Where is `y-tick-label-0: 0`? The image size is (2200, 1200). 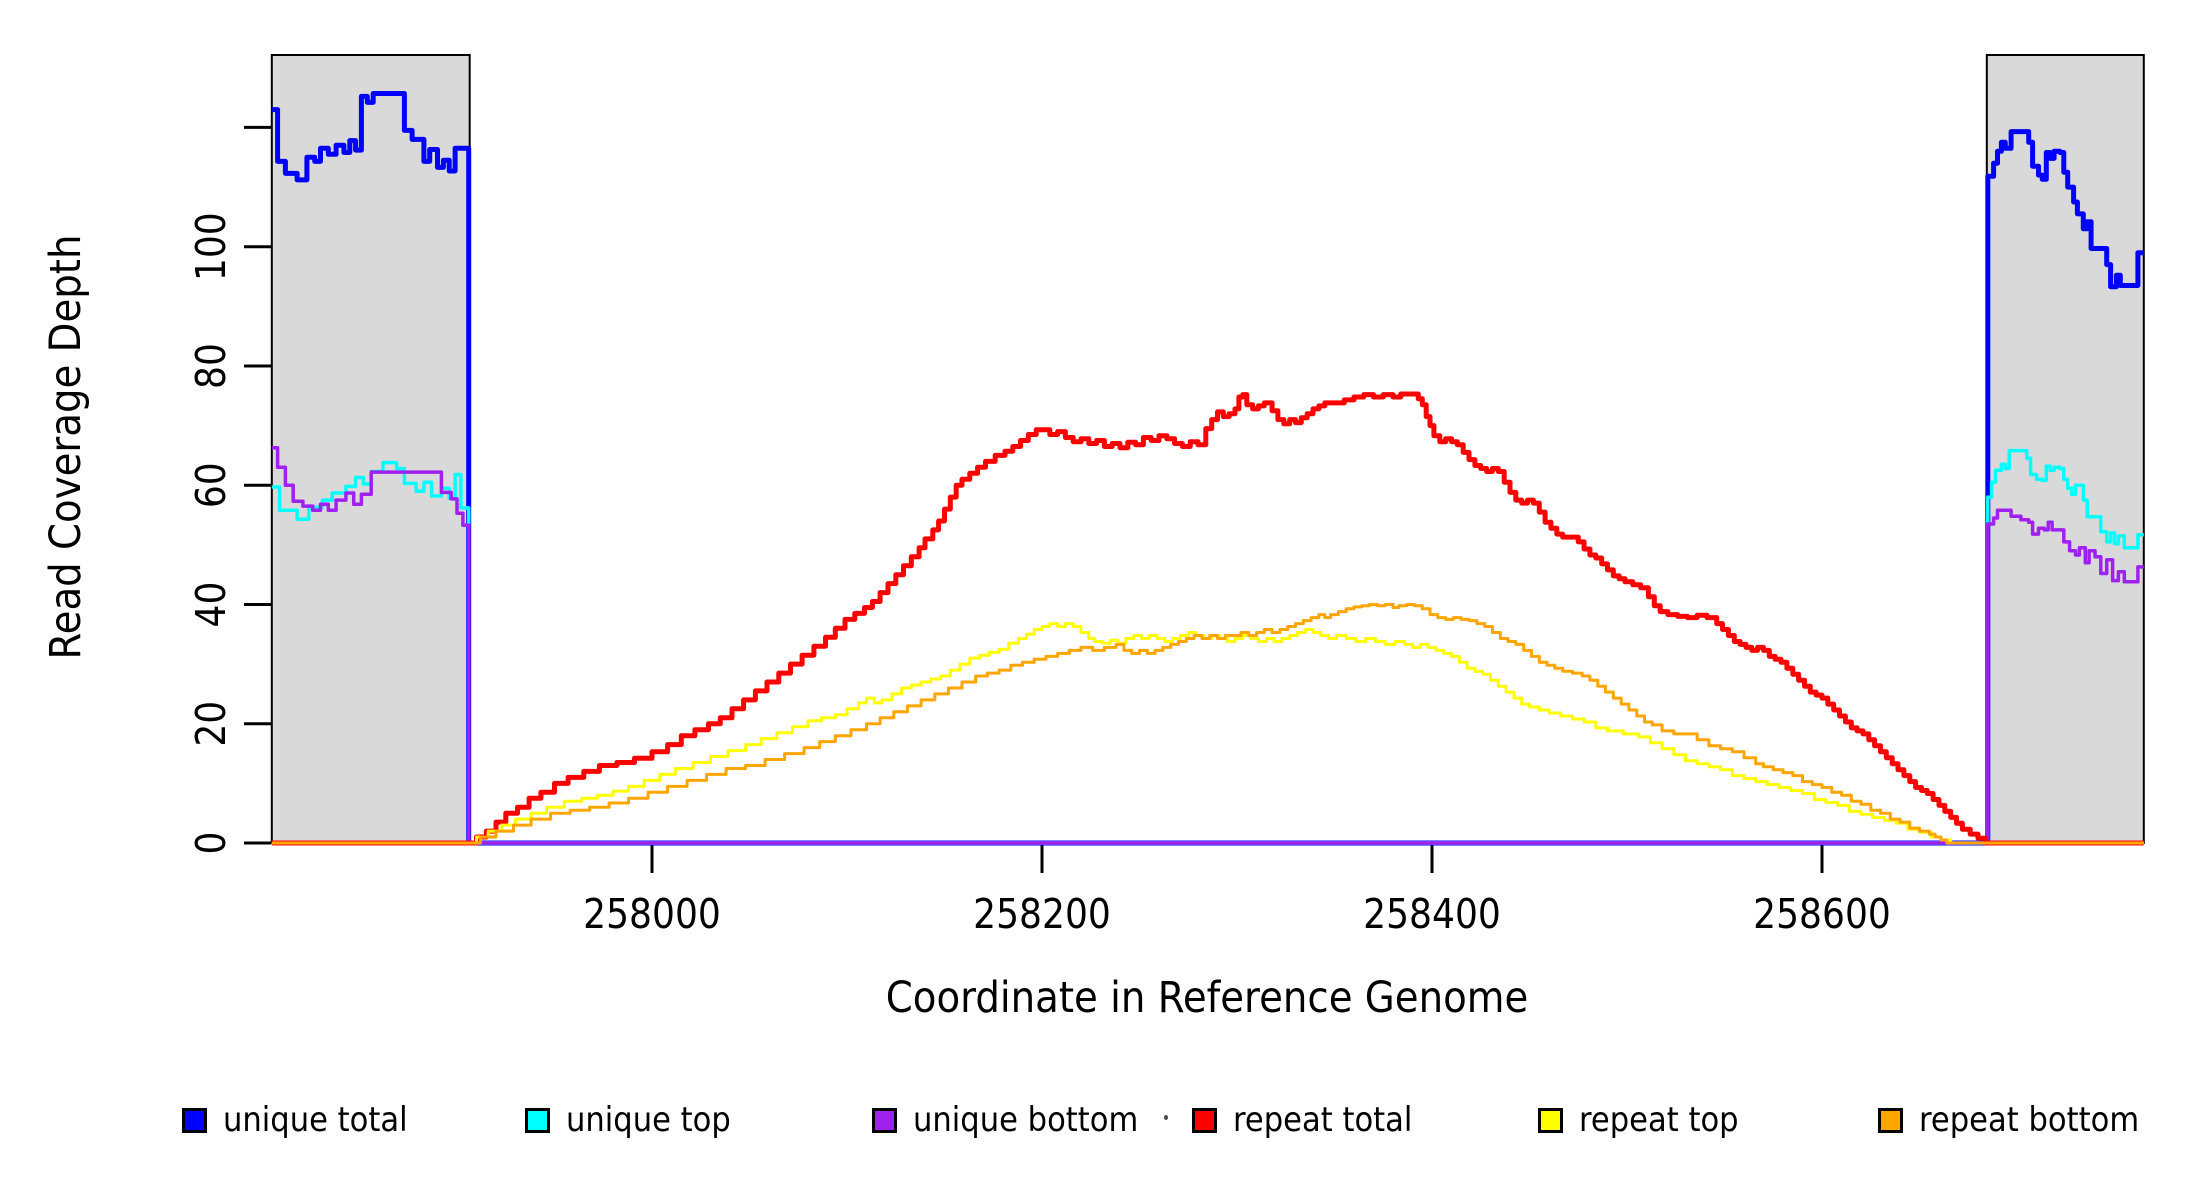 y-tick-label-0: 0 is located at coordinates (212, 843).